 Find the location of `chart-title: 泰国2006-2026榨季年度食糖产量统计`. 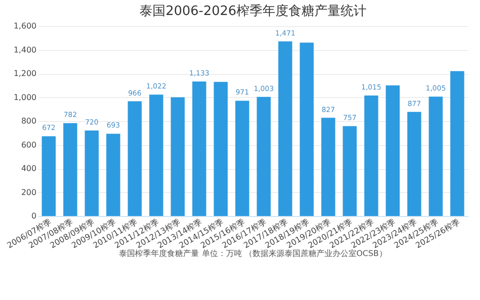

chart-title: 泰国2006-2026榨季年度食糖产量统计 is located at coordinates (253, 11).